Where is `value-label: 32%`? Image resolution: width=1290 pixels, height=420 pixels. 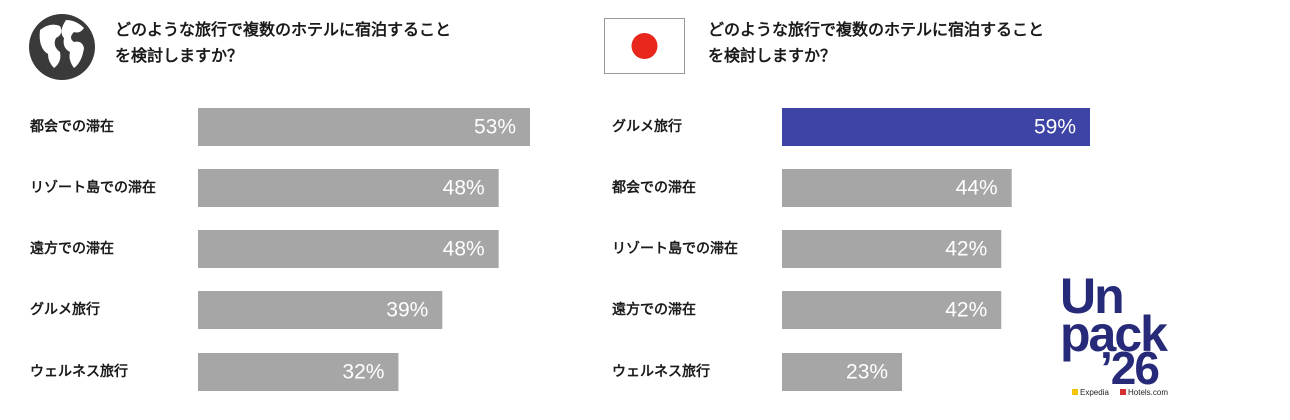
value-label: 32% is located at coordinates (363, 372).